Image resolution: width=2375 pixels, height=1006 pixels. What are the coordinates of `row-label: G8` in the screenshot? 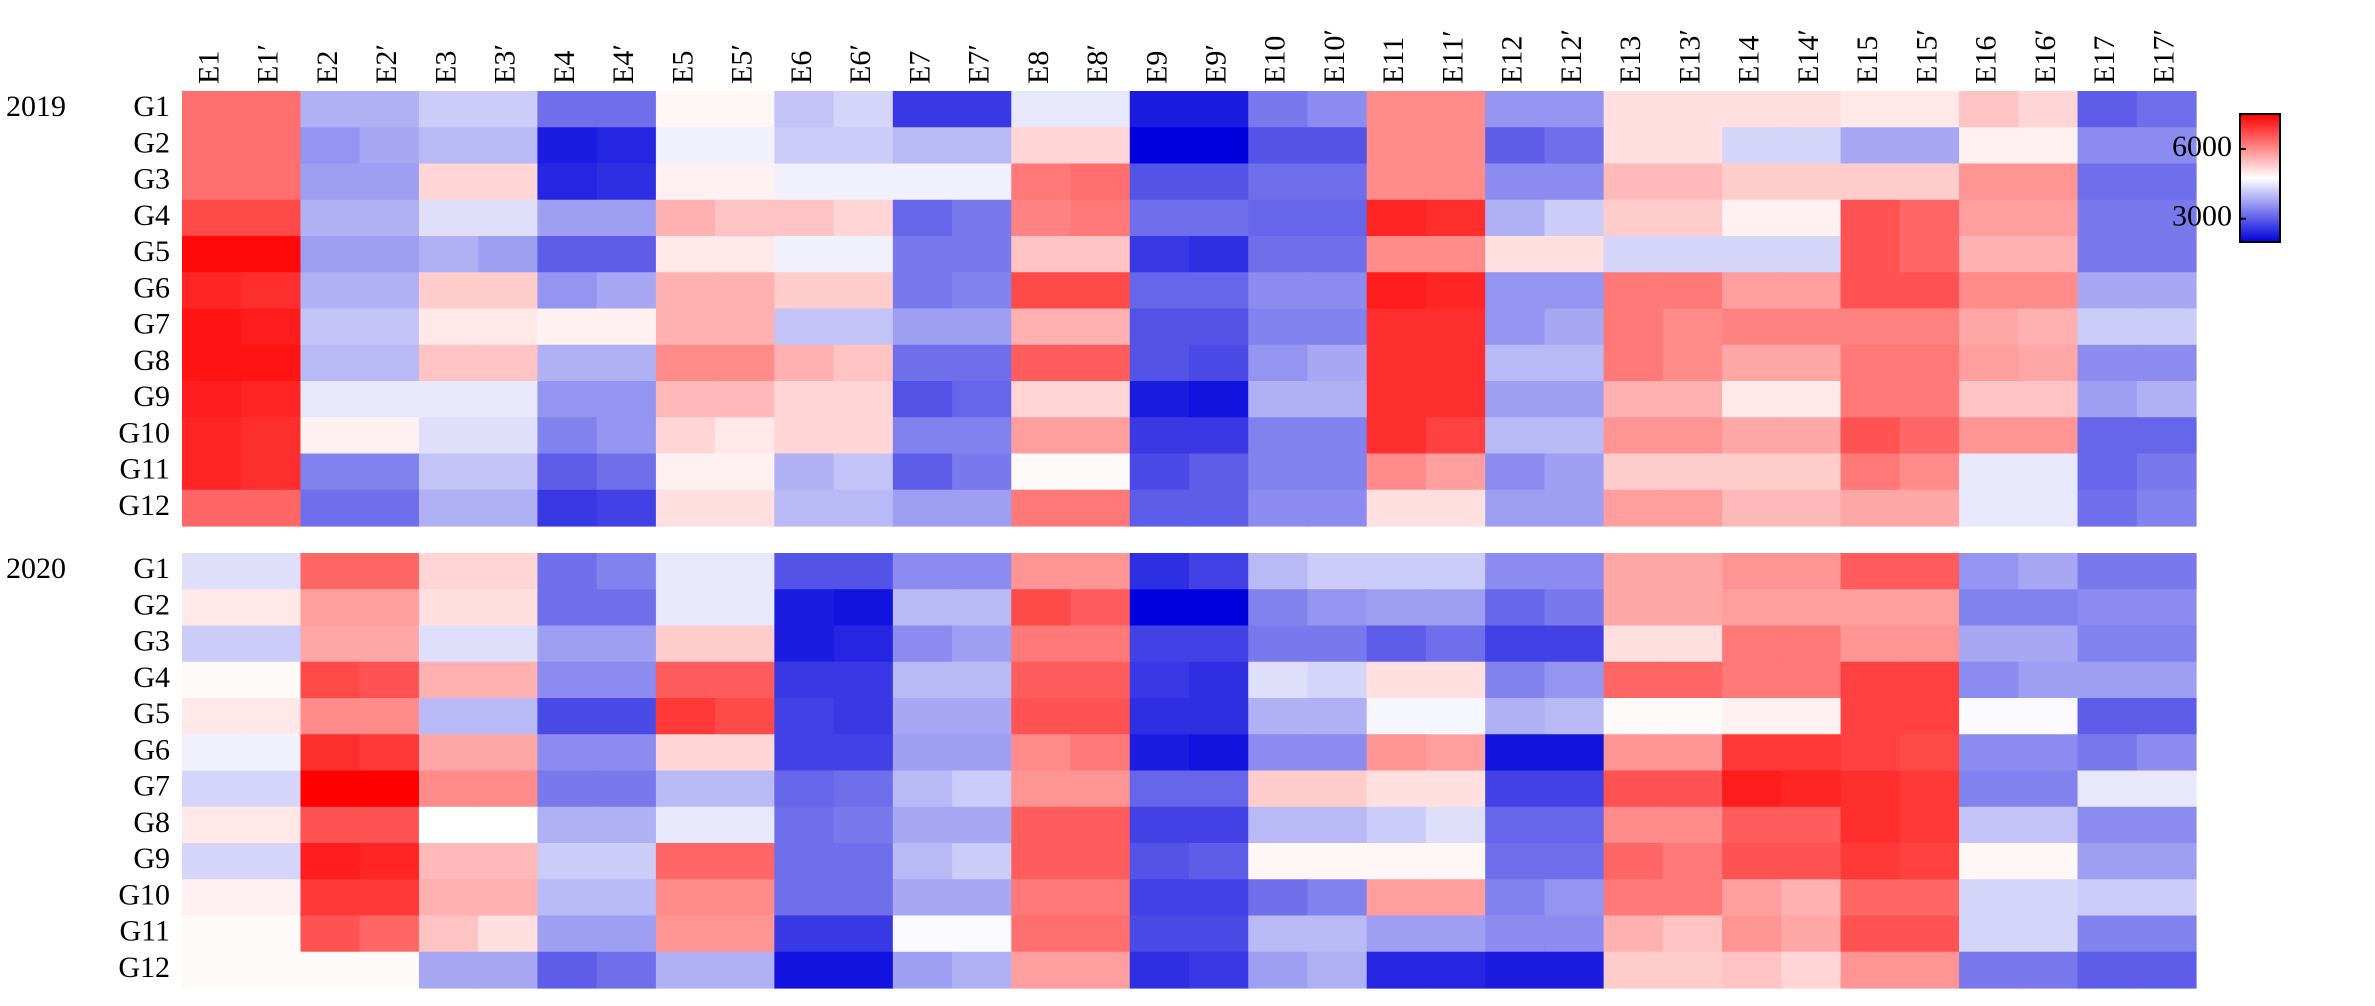 It's located at (151, 360).